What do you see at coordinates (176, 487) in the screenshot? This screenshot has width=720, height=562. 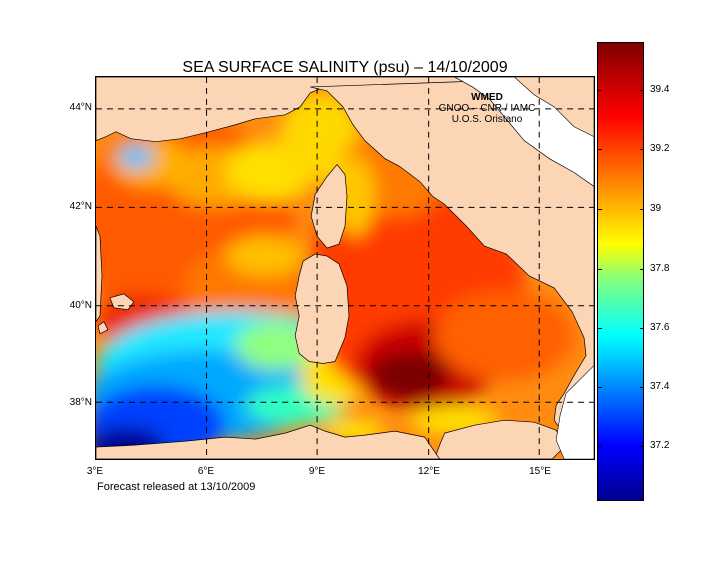 I see `forecast-note: Forecast released at 13/10/2009` at bounding box center [176, 487].